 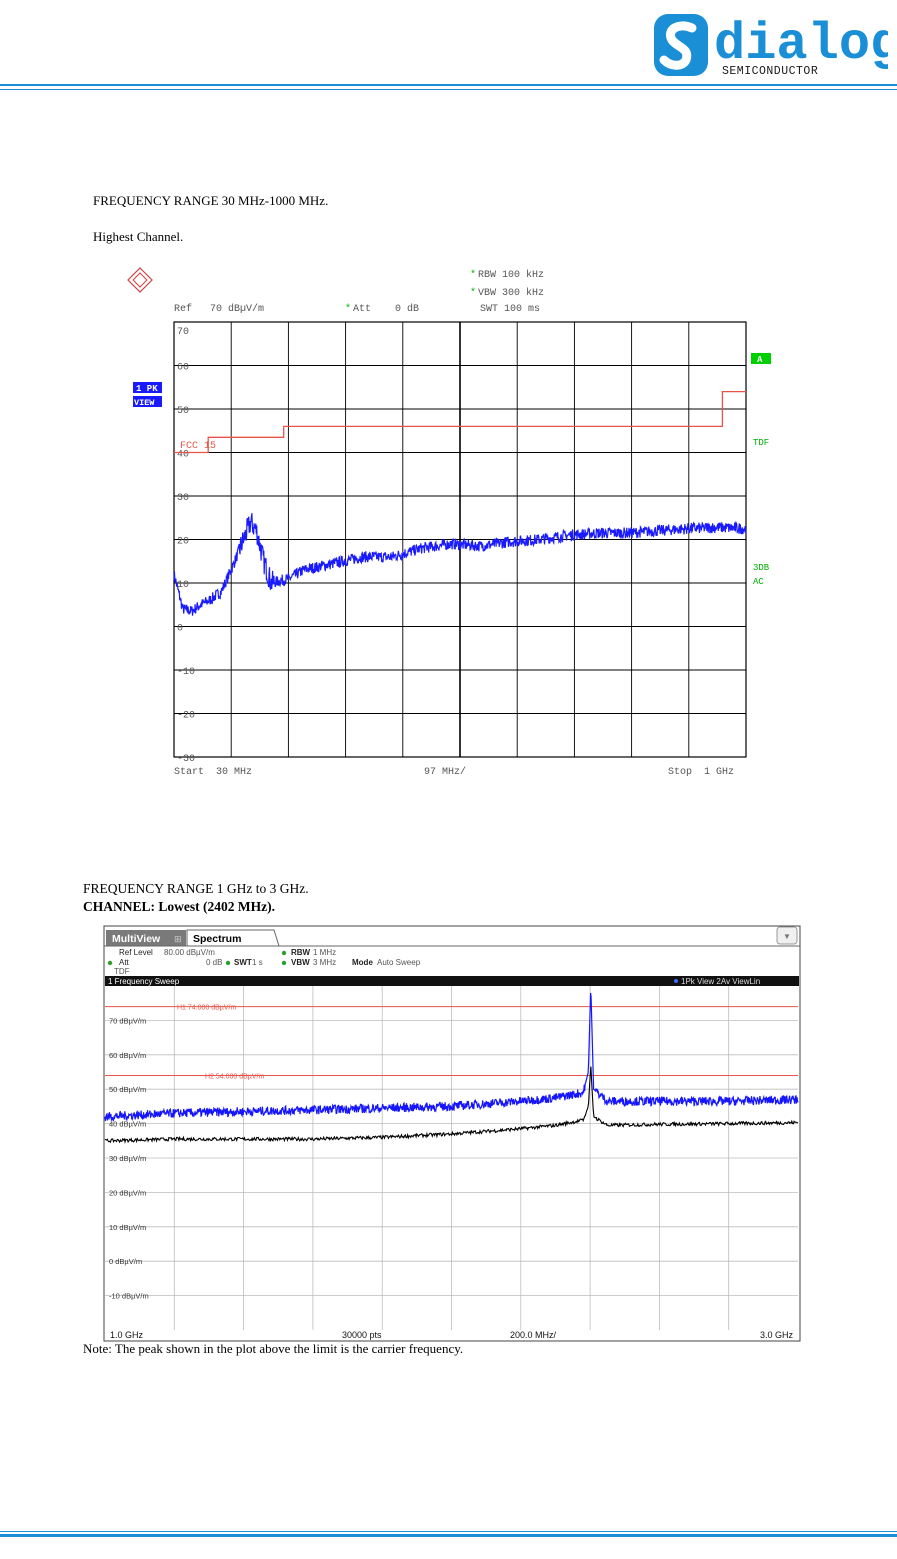 What do you see at coordinates (127, 1020) in the screenshot?
I see `y-tick-label: 70 dBµV/m` at bounding box center [127, 1020].